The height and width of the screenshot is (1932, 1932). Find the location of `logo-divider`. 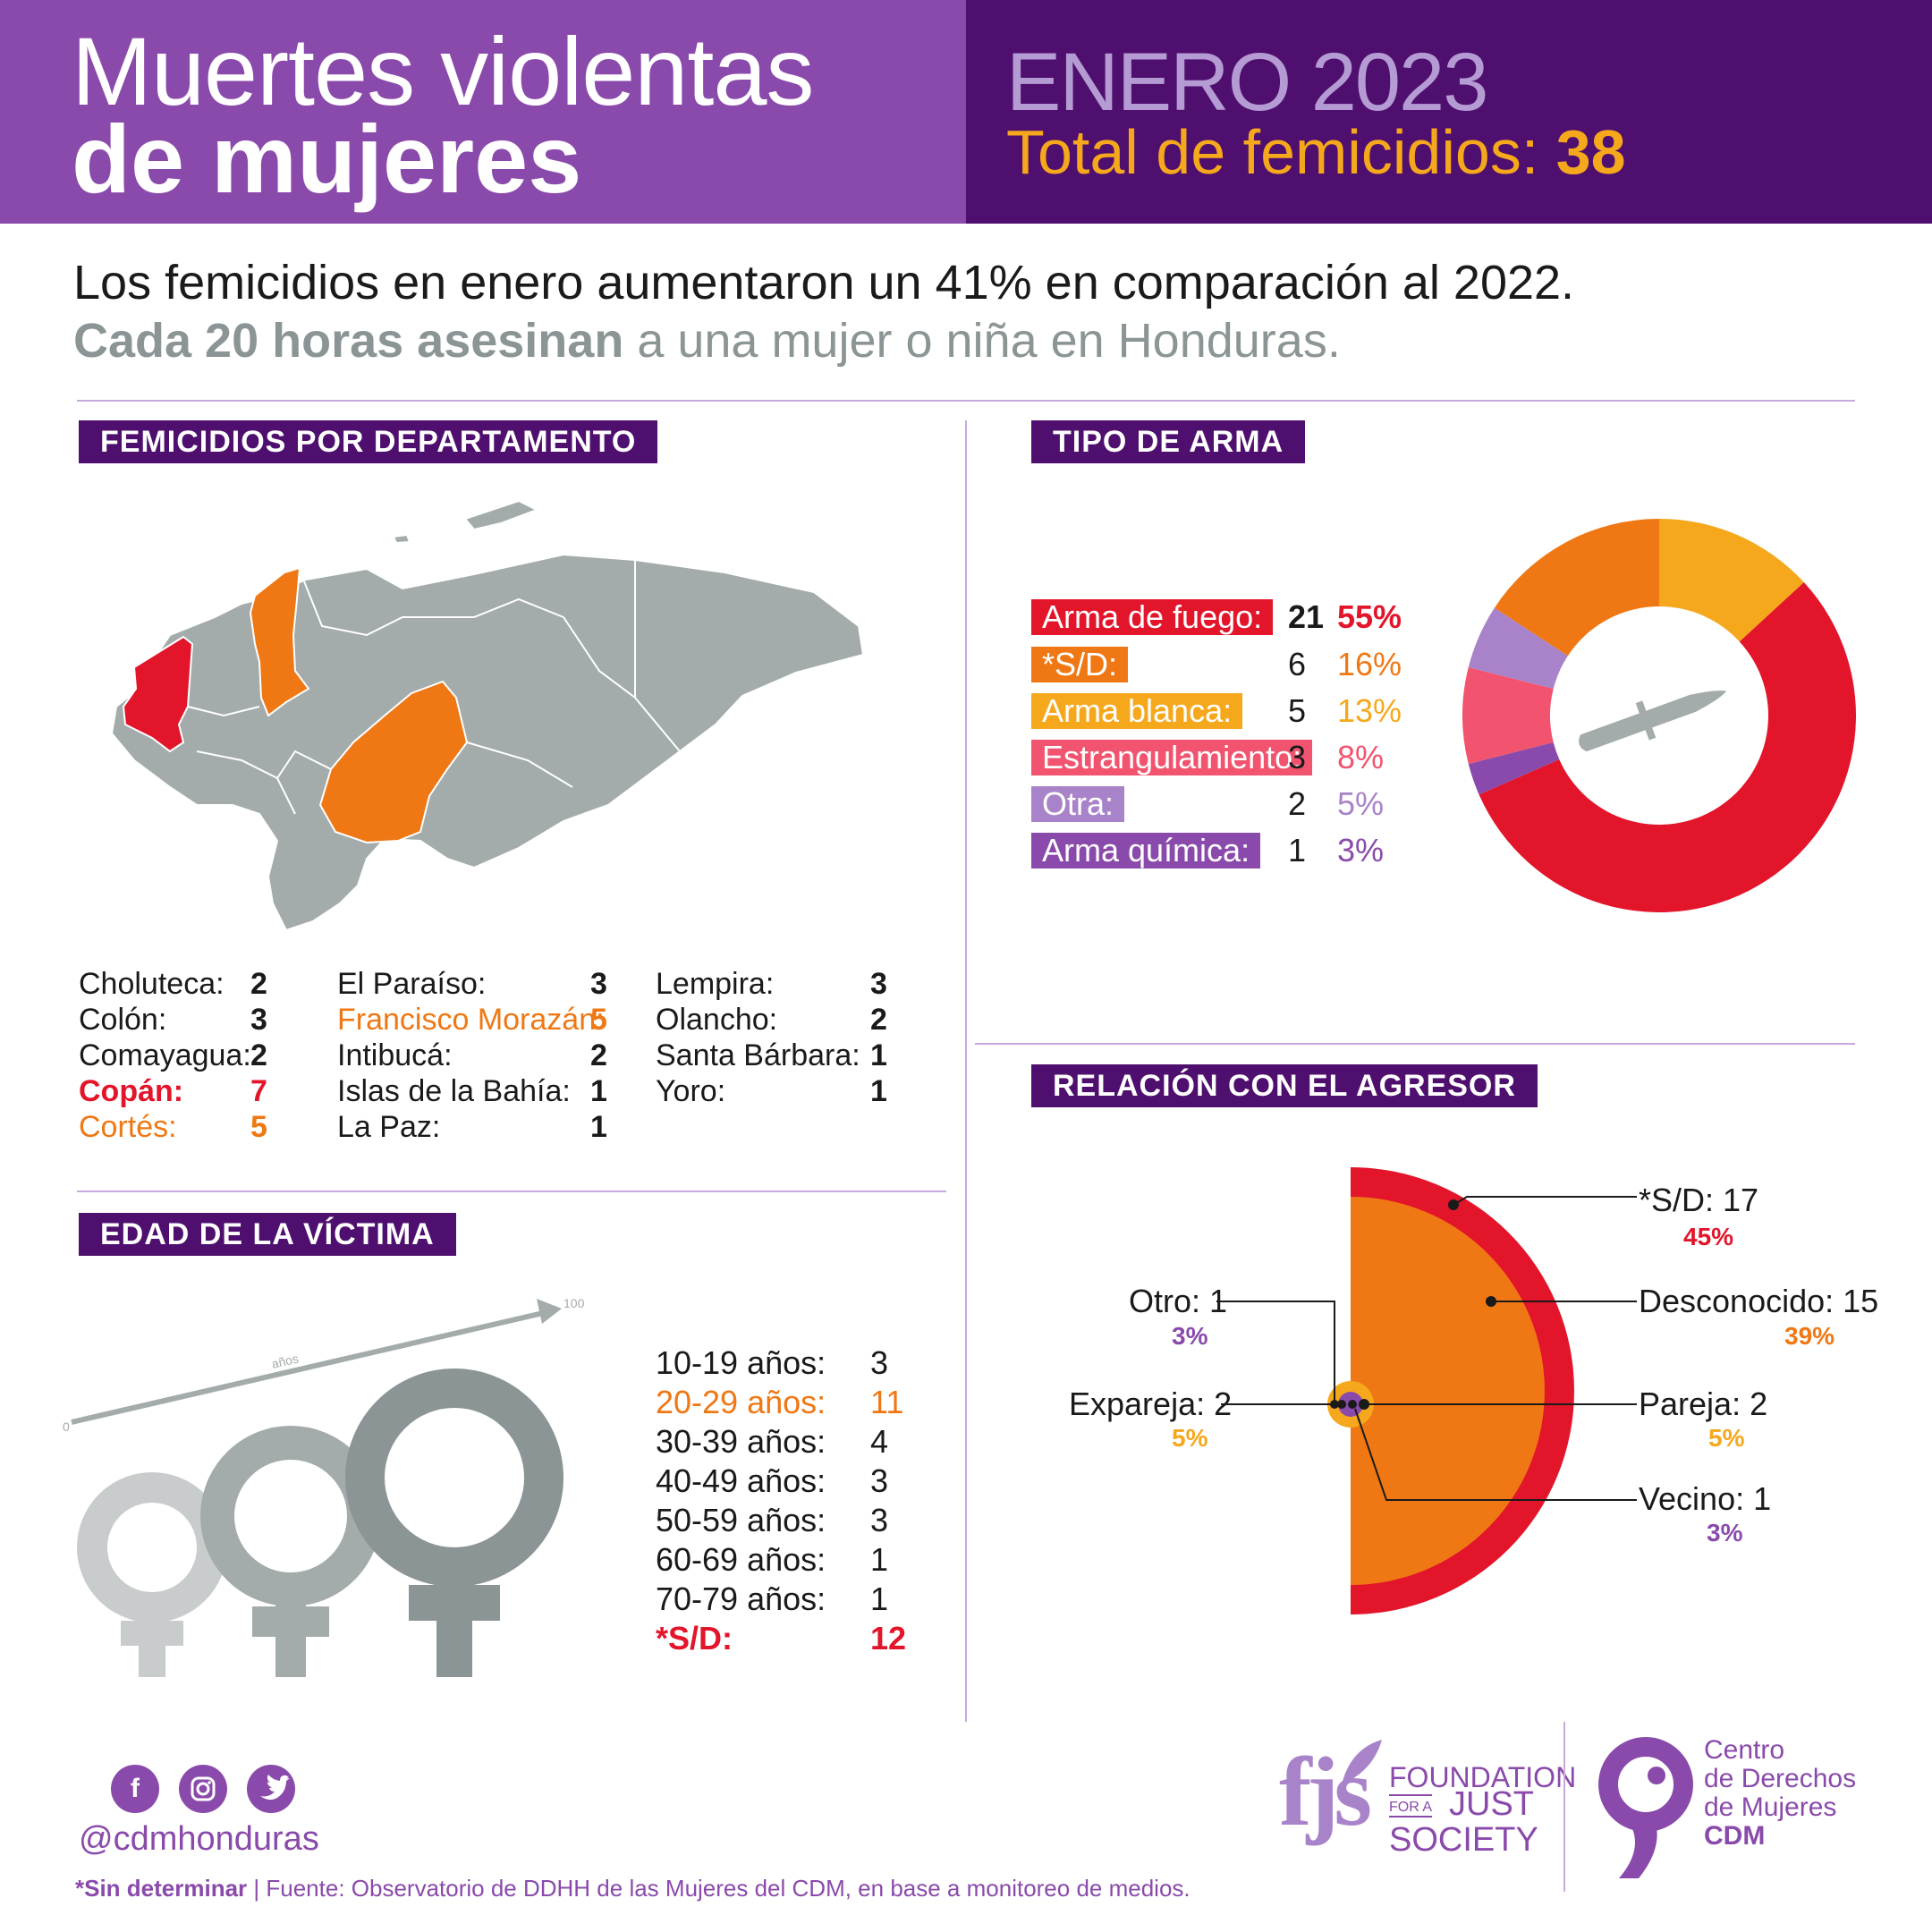

logo-divider is located at coordinates (1564, 1807).